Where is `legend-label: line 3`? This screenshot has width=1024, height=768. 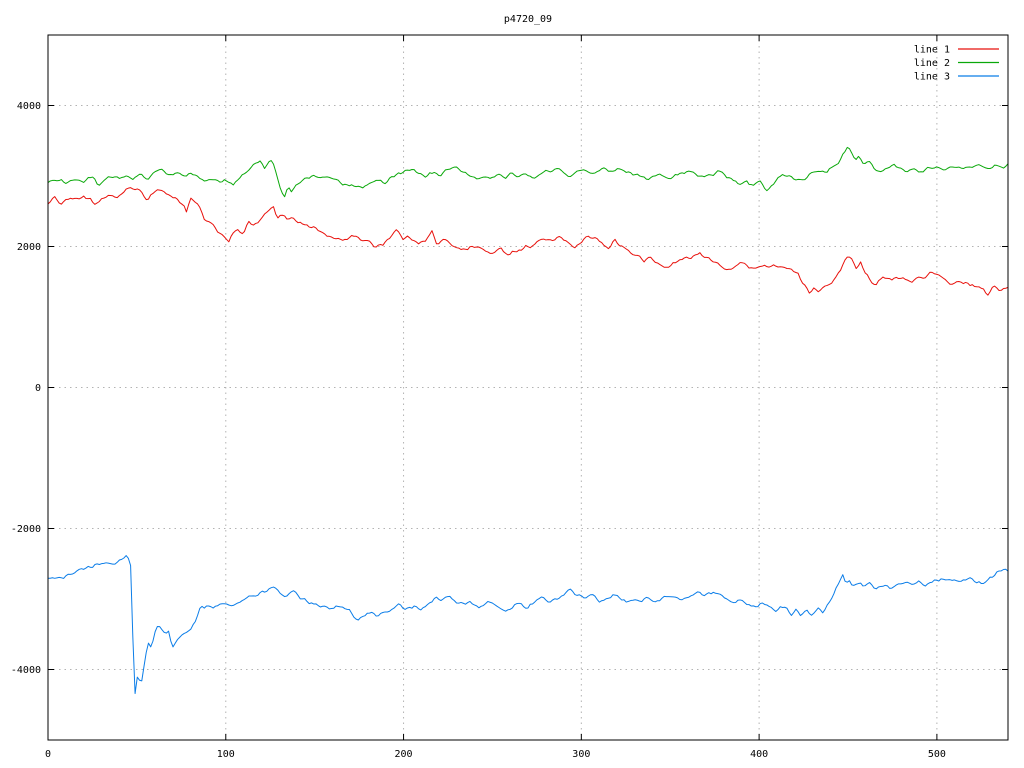
legend-label: line 3 is located at coordinates (932, 77).